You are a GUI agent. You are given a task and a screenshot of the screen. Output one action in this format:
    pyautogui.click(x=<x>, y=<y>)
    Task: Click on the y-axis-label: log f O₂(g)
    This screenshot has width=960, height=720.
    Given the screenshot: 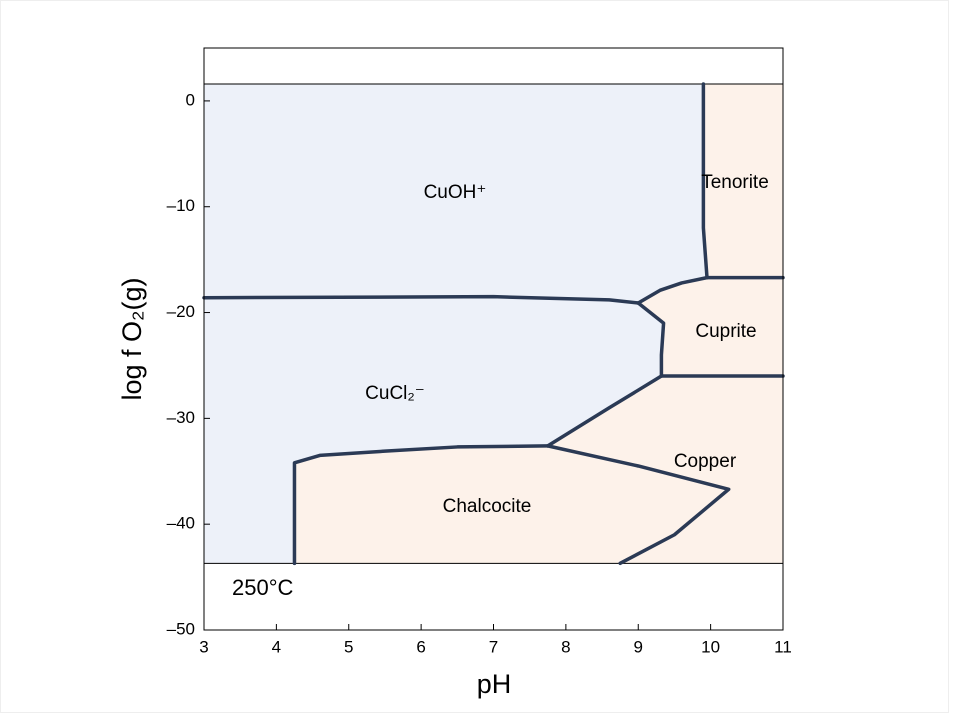 What is the action you would take?
    pyautogui.click(x=132, y=338)
    